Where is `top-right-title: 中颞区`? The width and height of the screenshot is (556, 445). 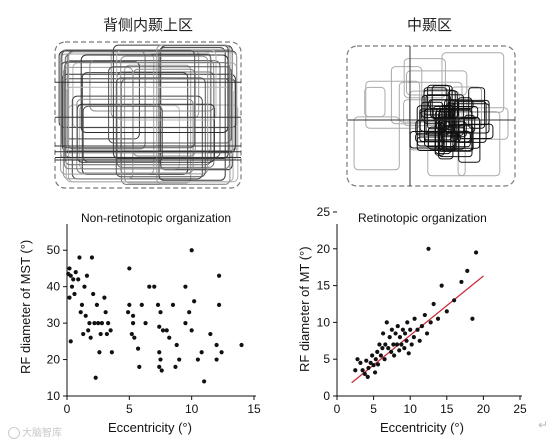 top-right-title: 中颞区 is located at coordinates (430, 25).